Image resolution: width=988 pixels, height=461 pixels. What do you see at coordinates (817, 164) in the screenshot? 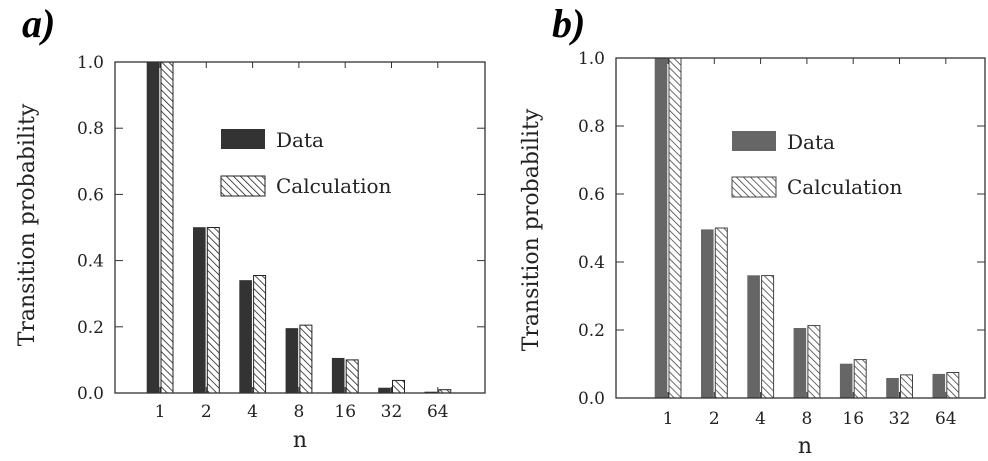
I see `legend-b: Data Calculation` at bounding box center [817, 164].